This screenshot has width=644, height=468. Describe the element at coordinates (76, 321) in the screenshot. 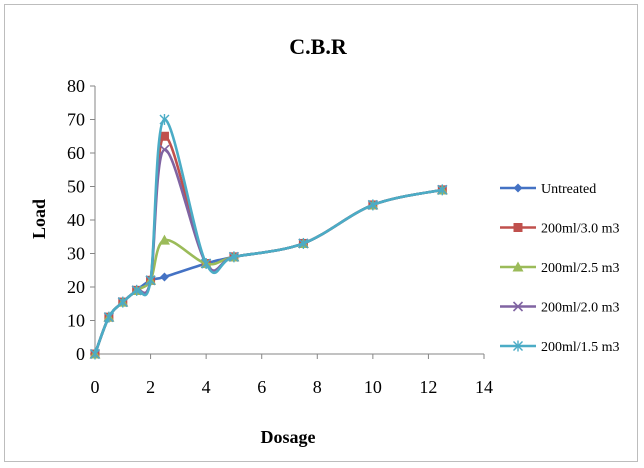

I see `y-tick-label: 10` at that location.